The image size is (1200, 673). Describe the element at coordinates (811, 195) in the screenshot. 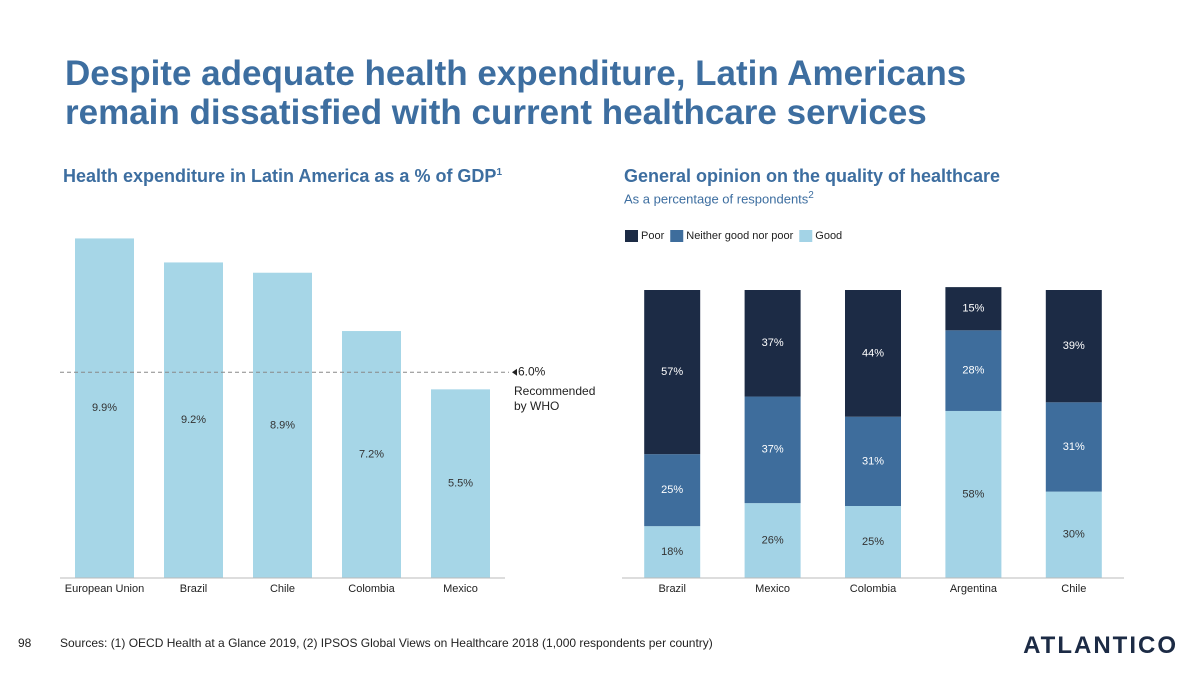

I see `footnote-mark: 2` at that location.